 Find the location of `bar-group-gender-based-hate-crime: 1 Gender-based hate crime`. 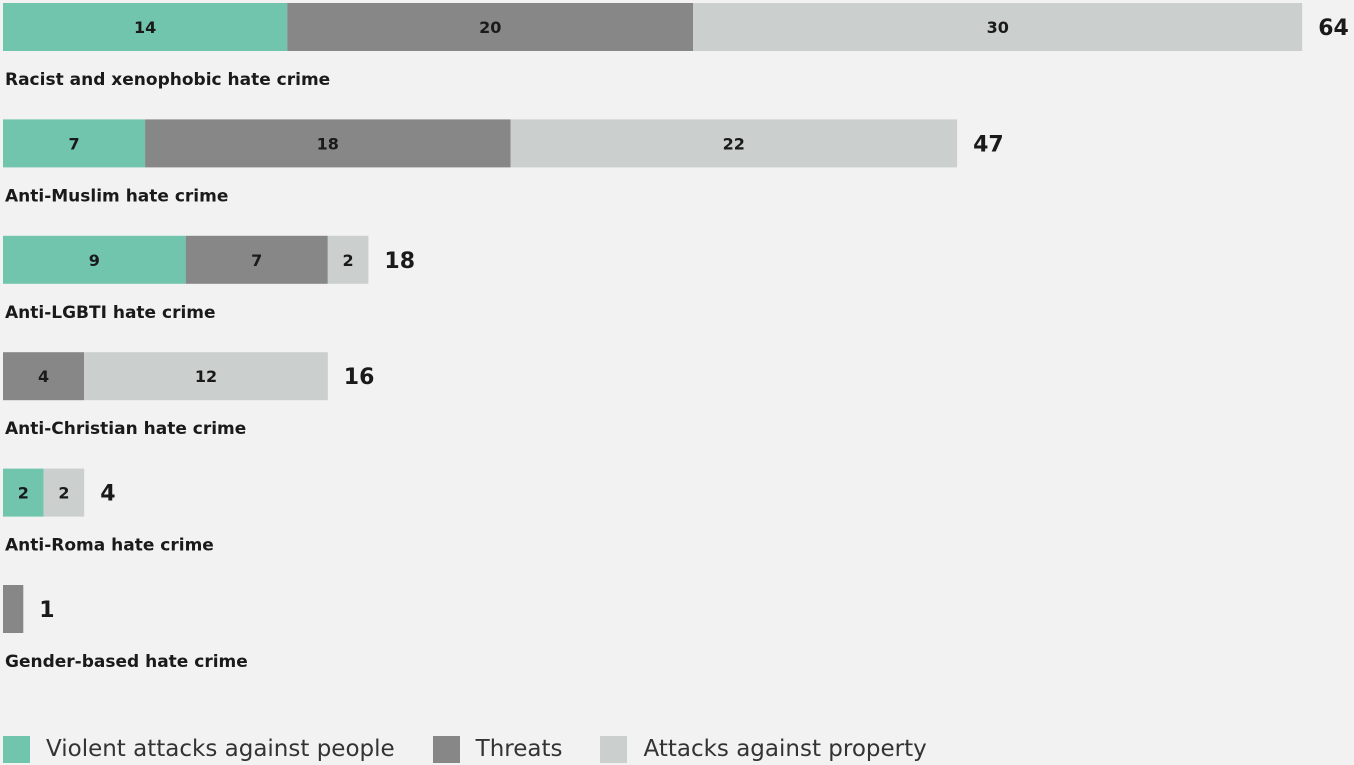

bar-group-gender-based-hate-crime: 1 Gender-based hate crime is located at coordinates (125, 628).